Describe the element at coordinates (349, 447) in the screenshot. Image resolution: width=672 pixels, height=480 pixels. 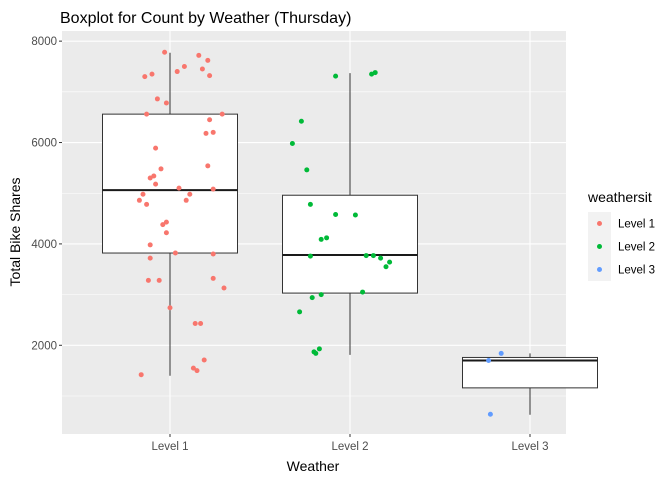
I see `x-tick-label: Level 2` at that location.